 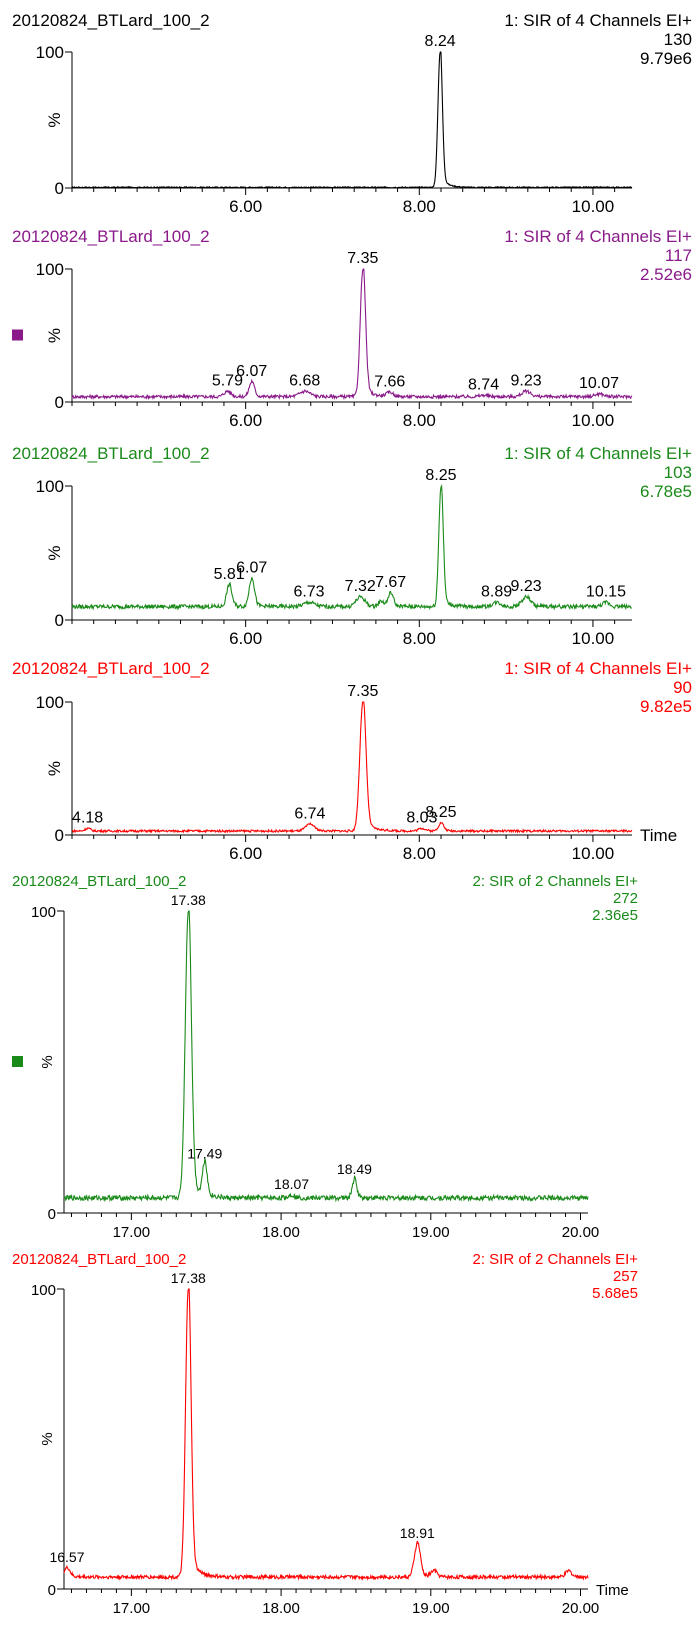 What do you see at coordinates (678, 255) in the screenshot?
I see `mass-label: 117` at bounding box center [678, 255].